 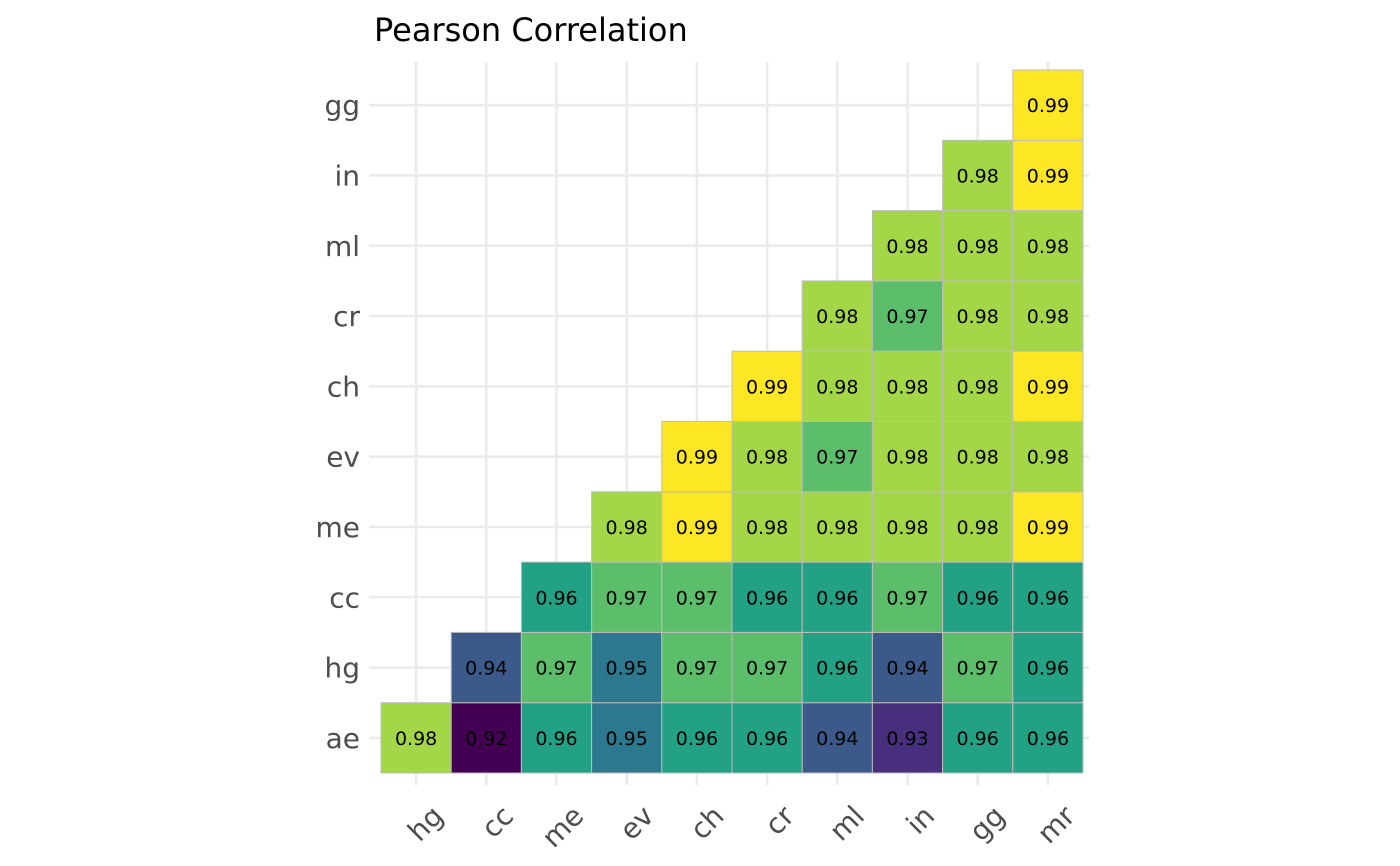 What do you see at coordinates (779, 820) in the screenshot?
I see `x-tick-label-cr: cr` at bounding box center [779, 820].